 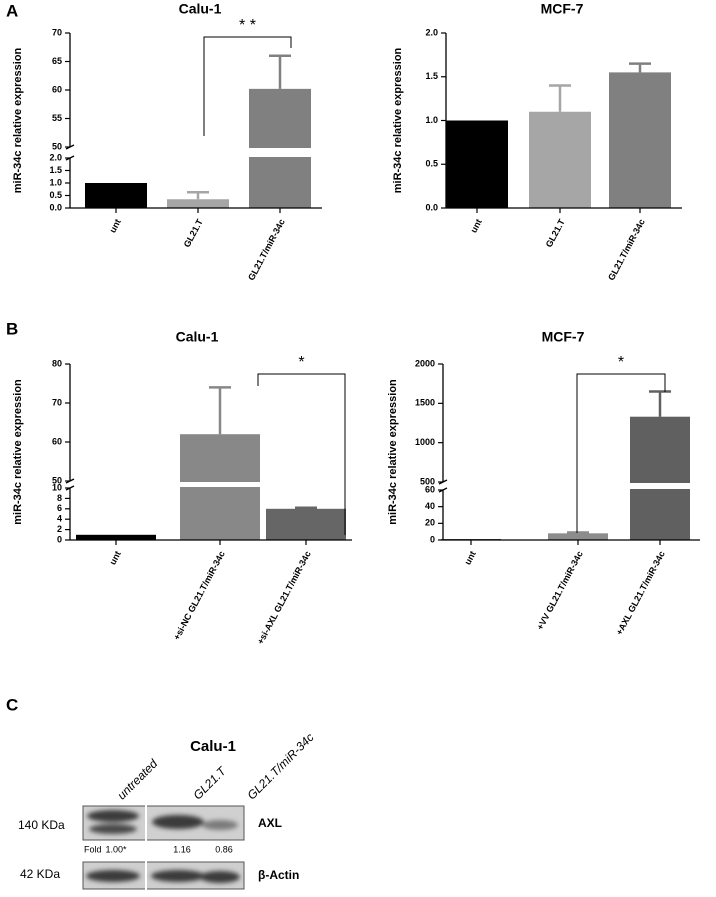 What do you see at coordinates (12, 328) in the screenshot?
I see `panel-label: B` at bounding box center [12, 328].